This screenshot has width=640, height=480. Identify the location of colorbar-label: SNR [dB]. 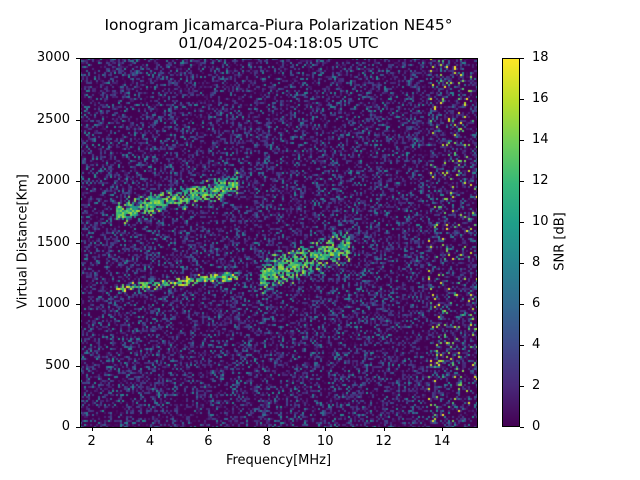
(560, 241).